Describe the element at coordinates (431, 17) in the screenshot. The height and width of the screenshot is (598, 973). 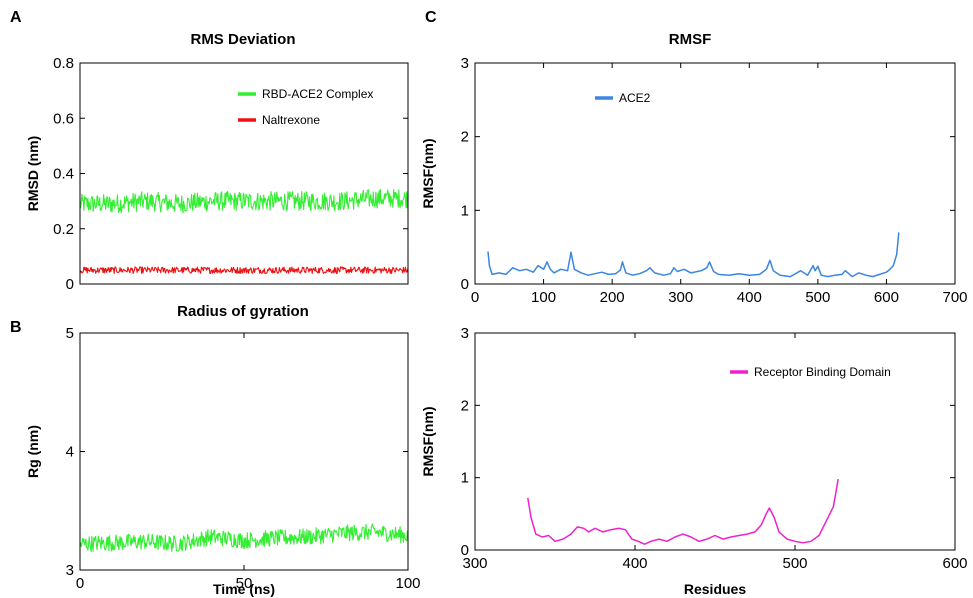
I see `panel-letter-c: C` at that location.